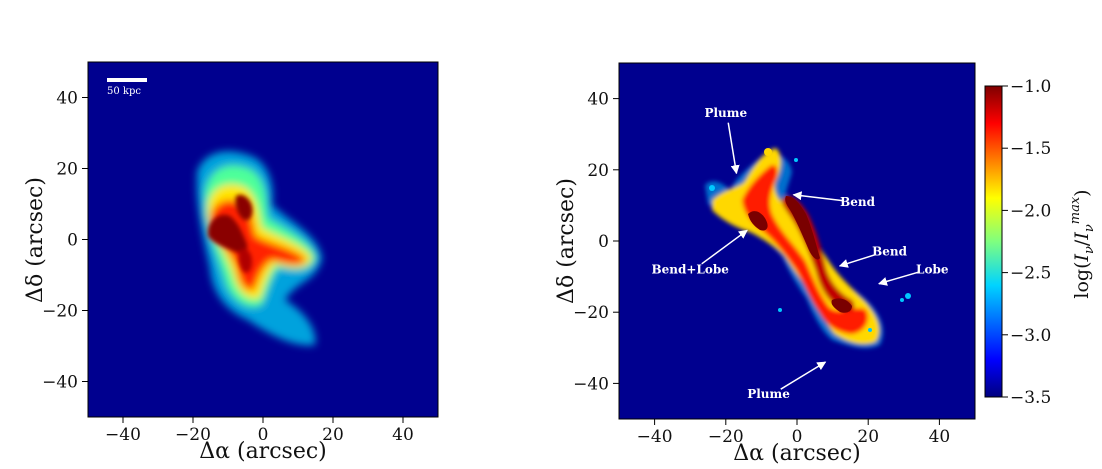 The image size is (1102, 469). What do you see at coordinates (1030, 336) in the screenshot?
I see `colorbar-tick-label: −3.0` at bounding box center [1030, 336].